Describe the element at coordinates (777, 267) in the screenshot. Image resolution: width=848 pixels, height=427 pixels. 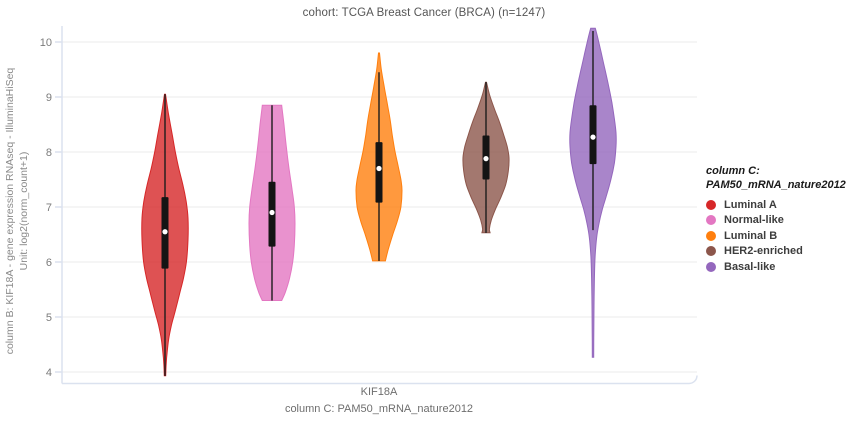
I see `legend-item: Basal-like` at that location.